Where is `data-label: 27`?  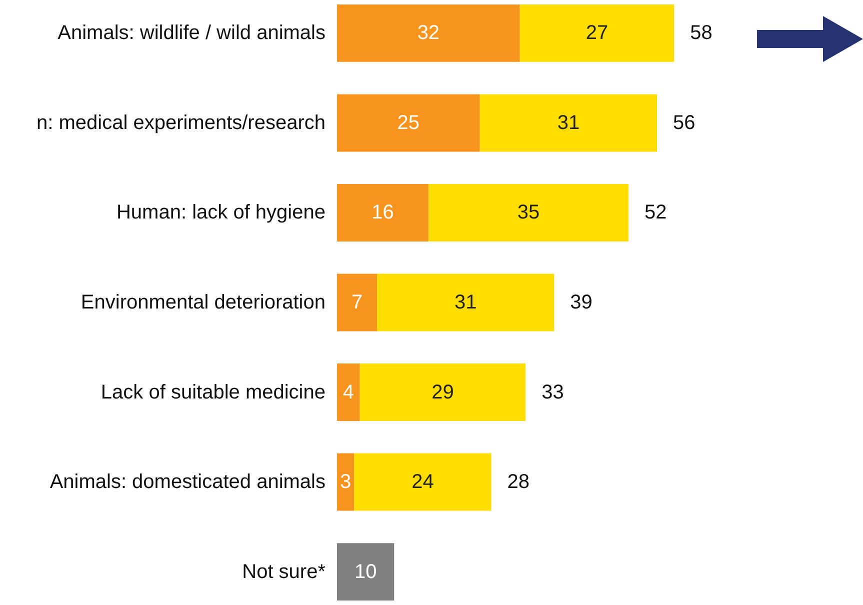 data-label: 27 is located at coordinates (597, 33).